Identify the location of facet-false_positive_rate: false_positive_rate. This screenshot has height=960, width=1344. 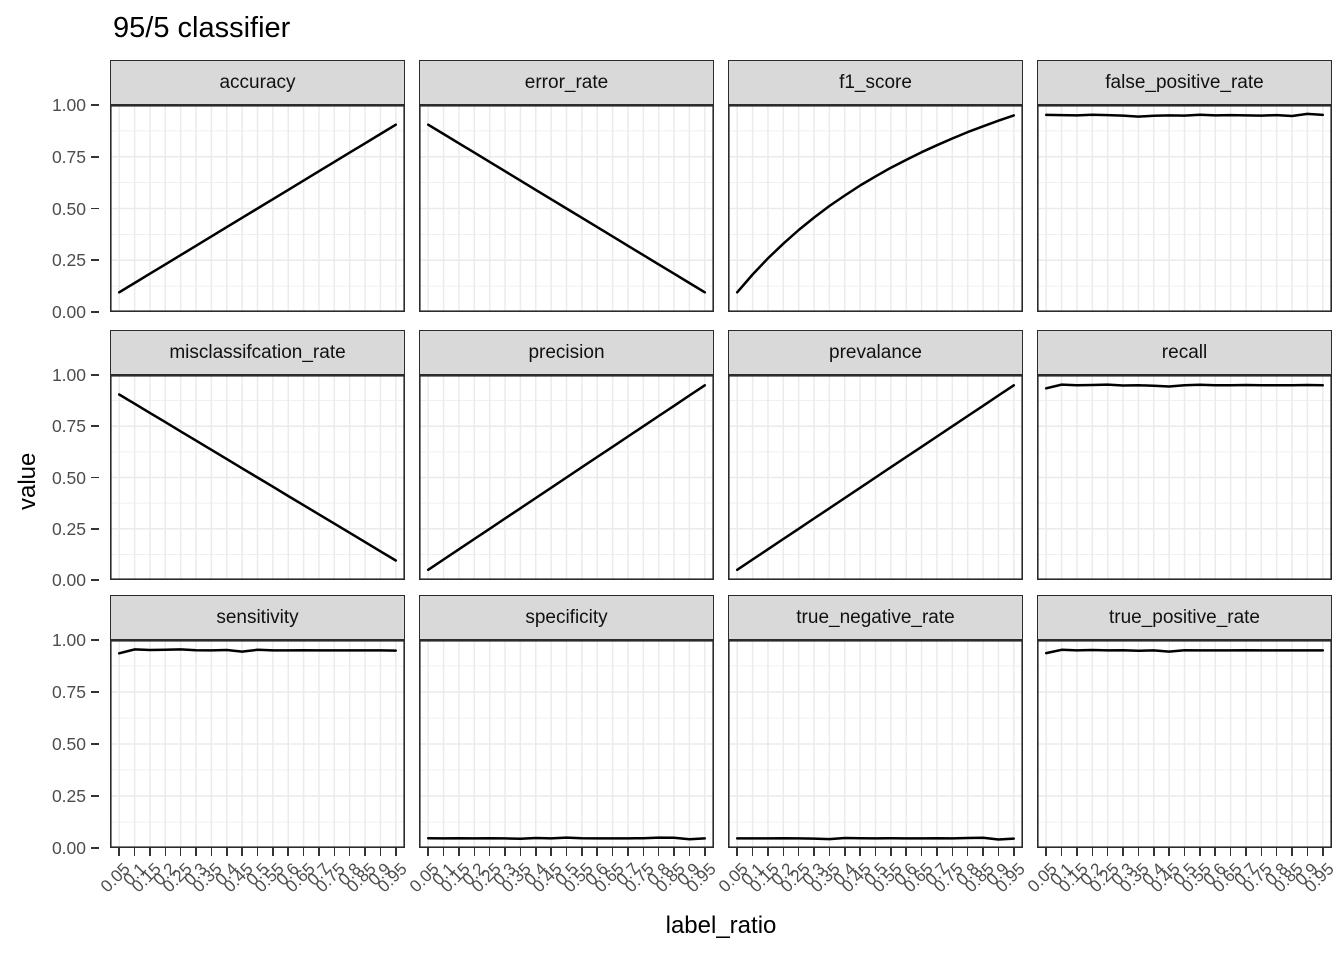
(1184, 186).